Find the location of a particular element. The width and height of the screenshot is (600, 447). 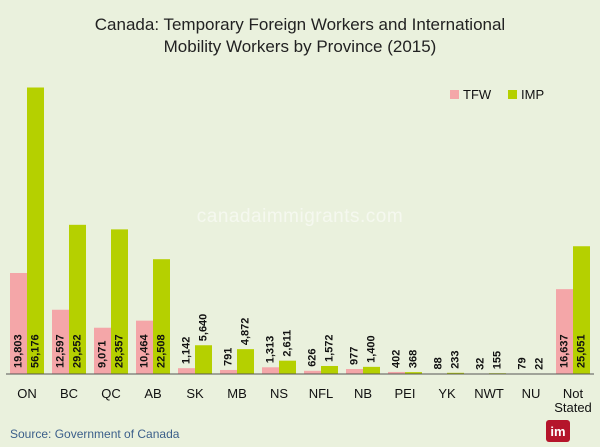

x-tick-mb: MB is located at coordinates (237, 393).